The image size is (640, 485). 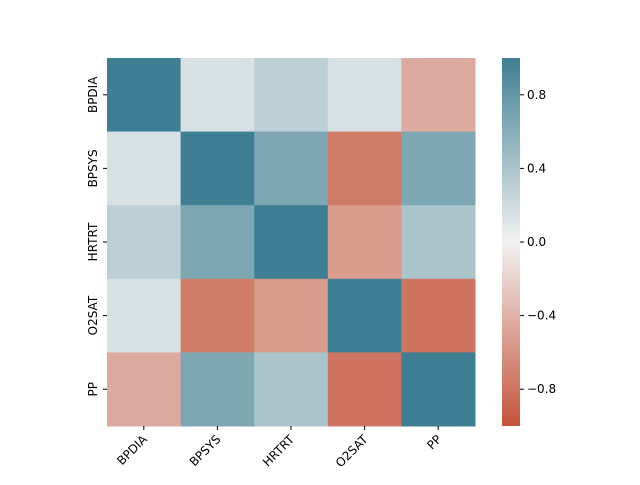 What do you see at coordinates (279, 451) in the screenshot?
I see `x-tick-label: HRTRT` at bounding box center [279, 451].